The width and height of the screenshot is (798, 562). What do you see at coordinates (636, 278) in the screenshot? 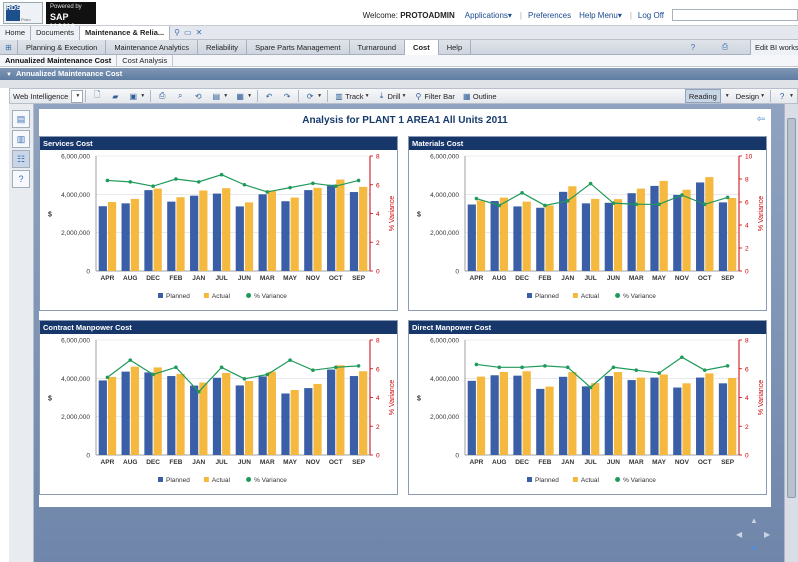
I see `x-tick-label: MAR` at bounding box center [636, 278].